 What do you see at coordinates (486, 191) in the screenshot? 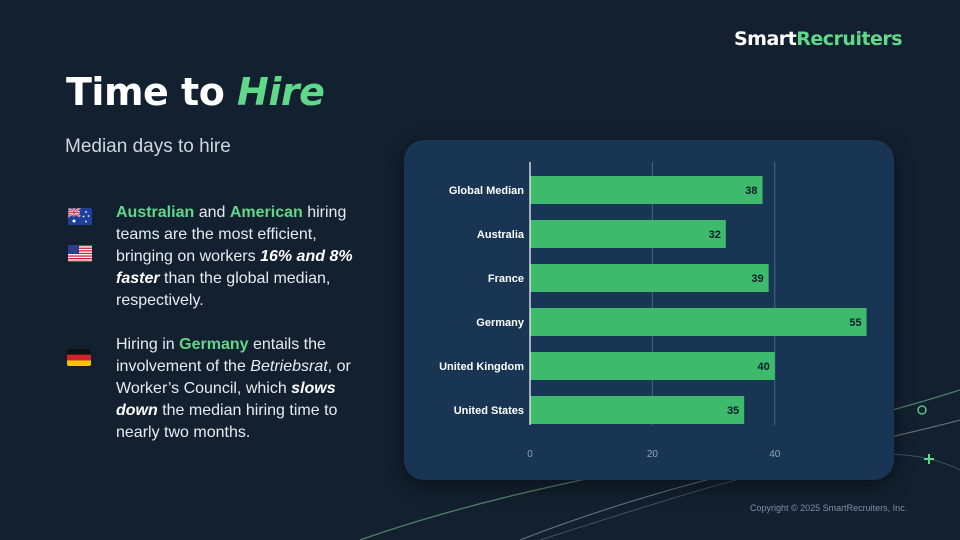
I see `category-label: Global Median` at bounding box center [486, 191].